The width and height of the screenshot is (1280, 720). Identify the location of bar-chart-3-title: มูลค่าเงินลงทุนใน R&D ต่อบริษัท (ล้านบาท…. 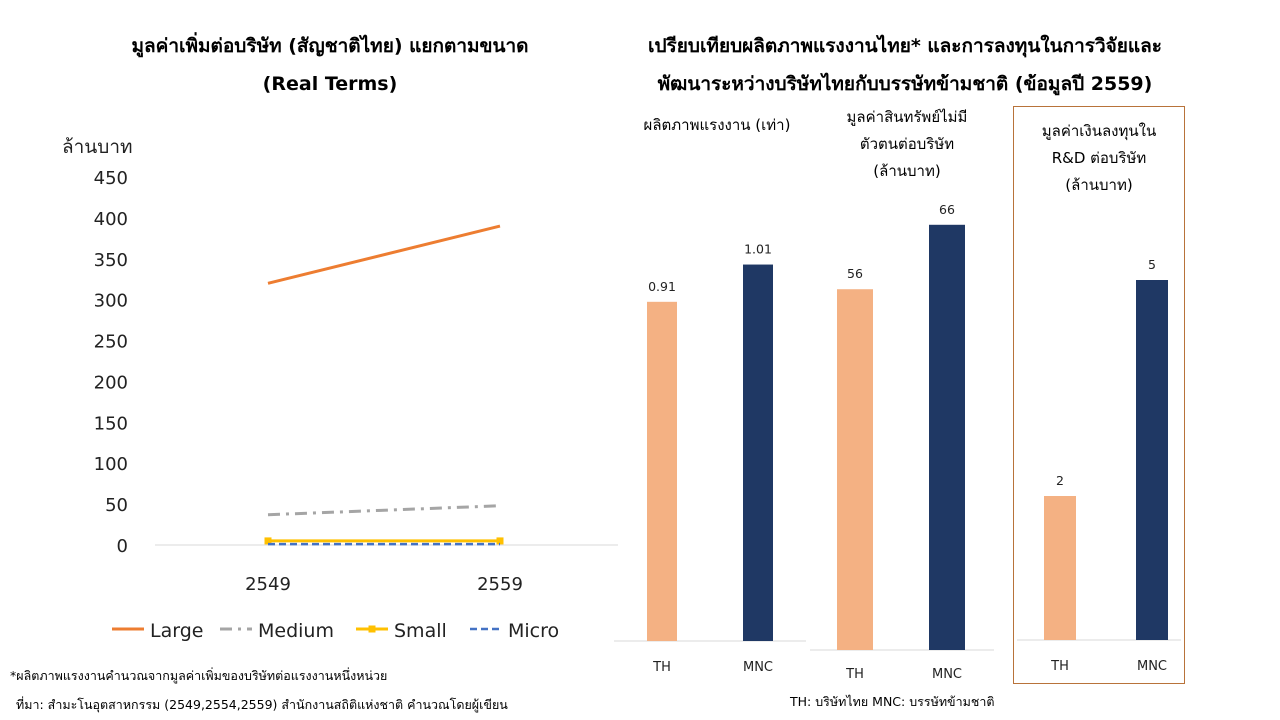
(1099, 158).